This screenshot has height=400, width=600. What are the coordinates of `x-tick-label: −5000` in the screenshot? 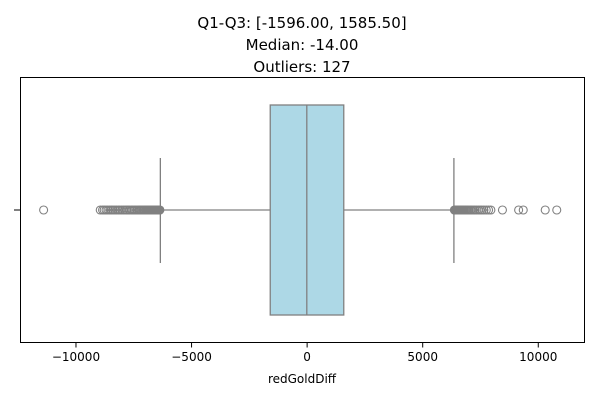 It's located at (191, 357).